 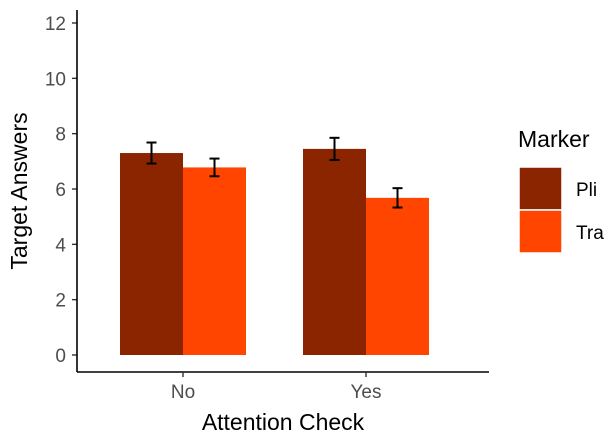 I want to click on y-tick-label: 4, so click(x=60, y=245).